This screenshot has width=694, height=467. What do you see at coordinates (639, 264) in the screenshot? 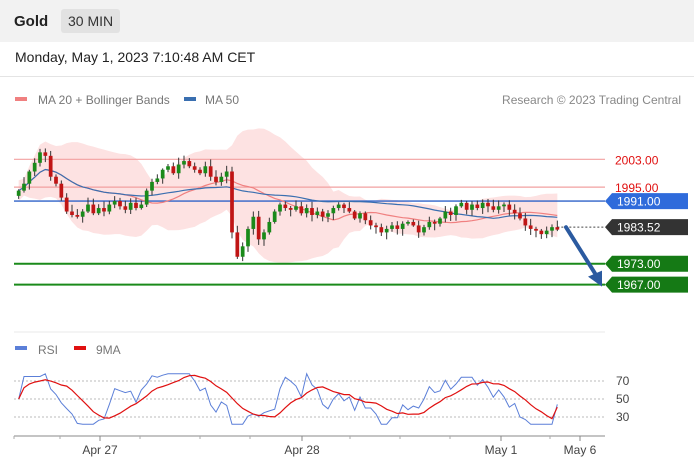
I see `support-label: 1973.00` at bounding box center [639, 264].